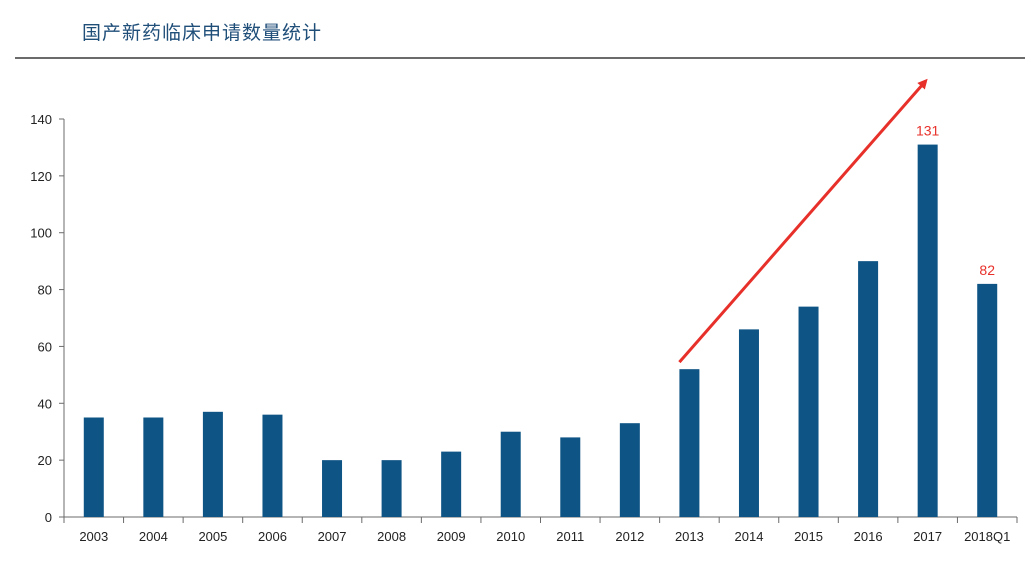 Image resolution: width=1031 pixels, height=563 pixels. I want to click on x-tick-label: 2018Q1, so click(987, 536).